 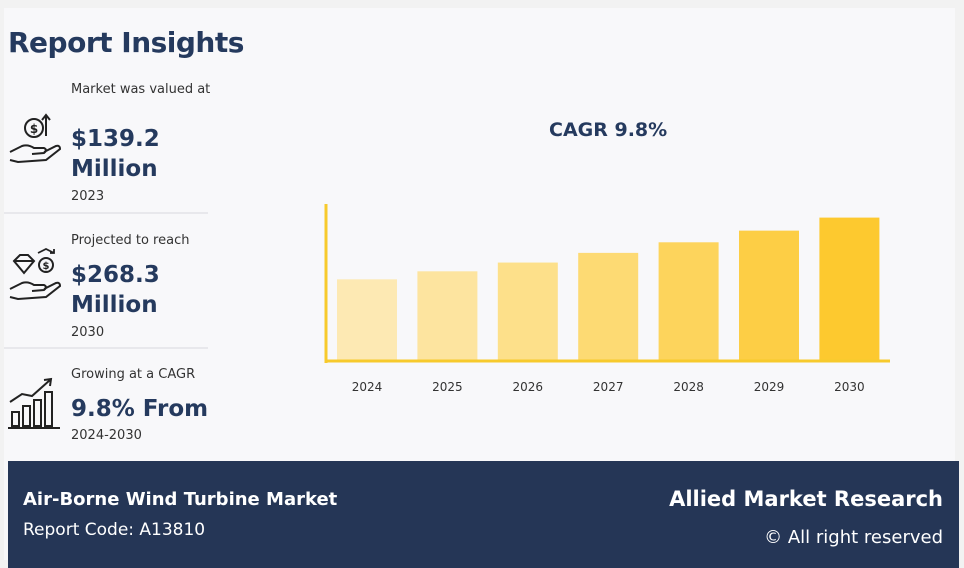 I want to click on stat-label: Market was valued at, so click(x=141, y=89).